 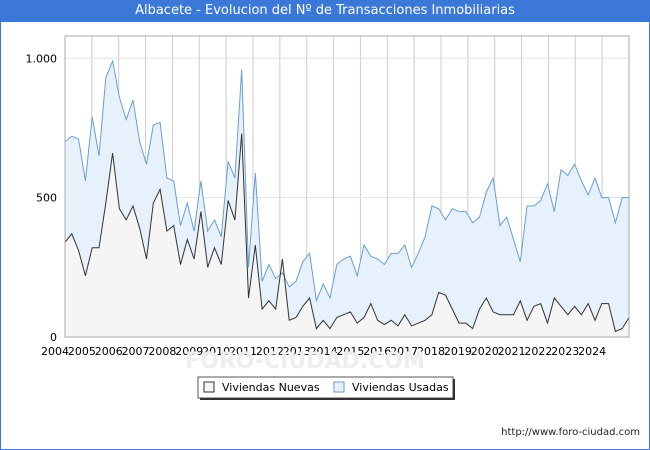 I want to click on x-tick-label: 2021, so click(x=512, y=351).